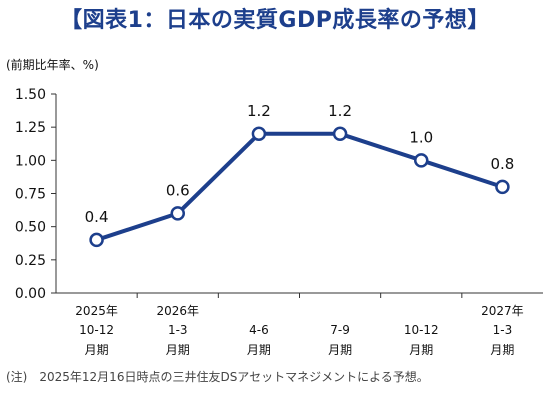 This screenshot has width=550, height=403. Describe the element at coordinates (340, 330) in the screenshot. I see `x-tick-label-range: 7-9` at that location.